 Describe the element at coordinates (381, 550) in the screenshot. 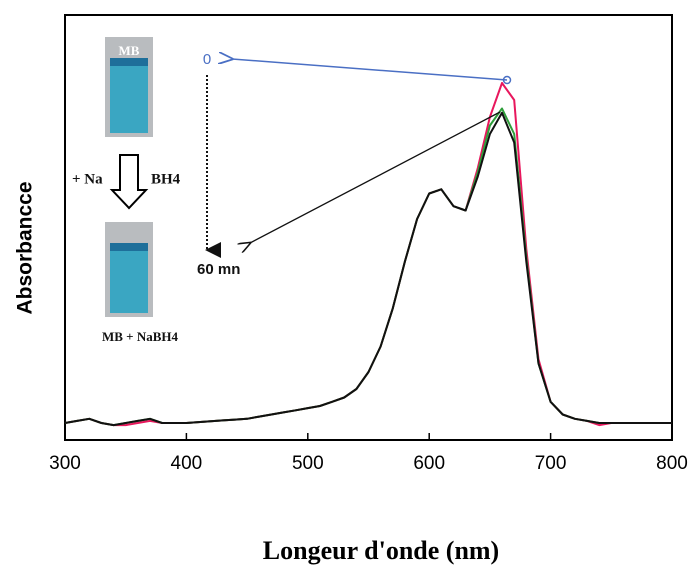

I see `x-axis-label: Longeur d'onde (nm)` at that location.